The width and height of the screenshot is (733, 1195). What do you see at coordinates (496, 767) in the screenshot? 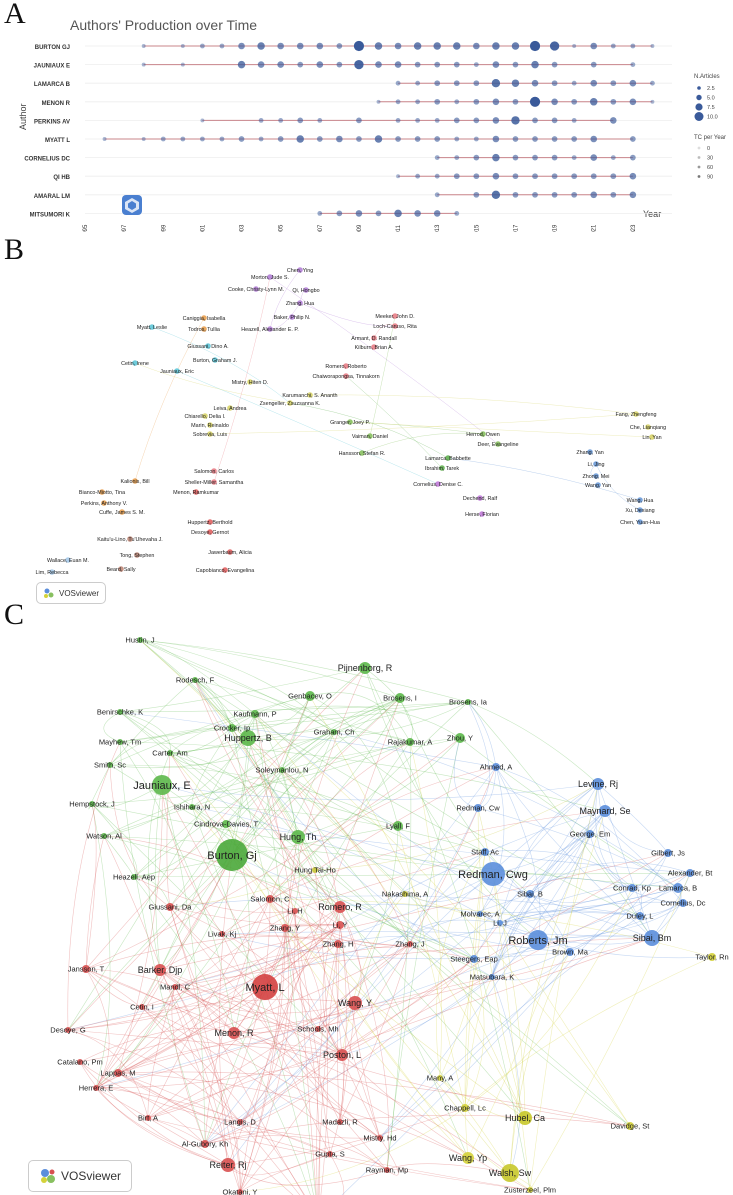
I see `network-node-label: Ahmed, A` at bounding box center [496, 767].